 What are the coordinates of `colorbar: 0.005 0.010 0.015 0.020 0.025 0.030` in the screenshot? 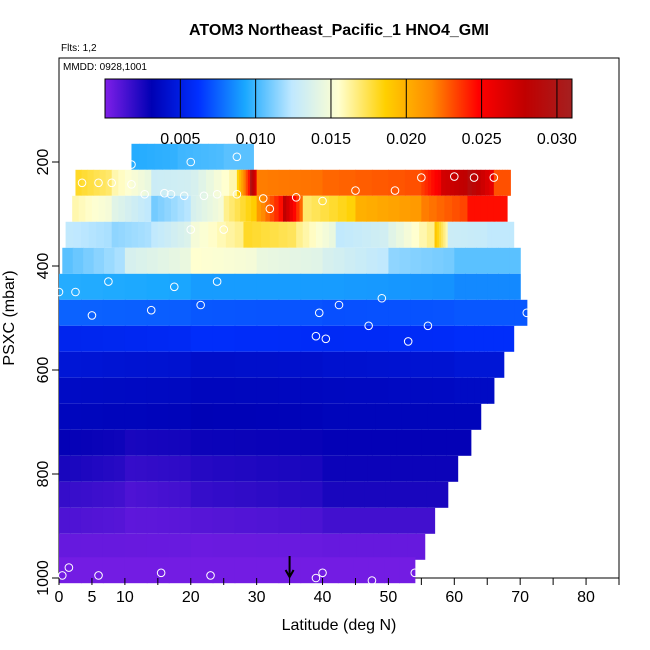 It's located at (340, 113).